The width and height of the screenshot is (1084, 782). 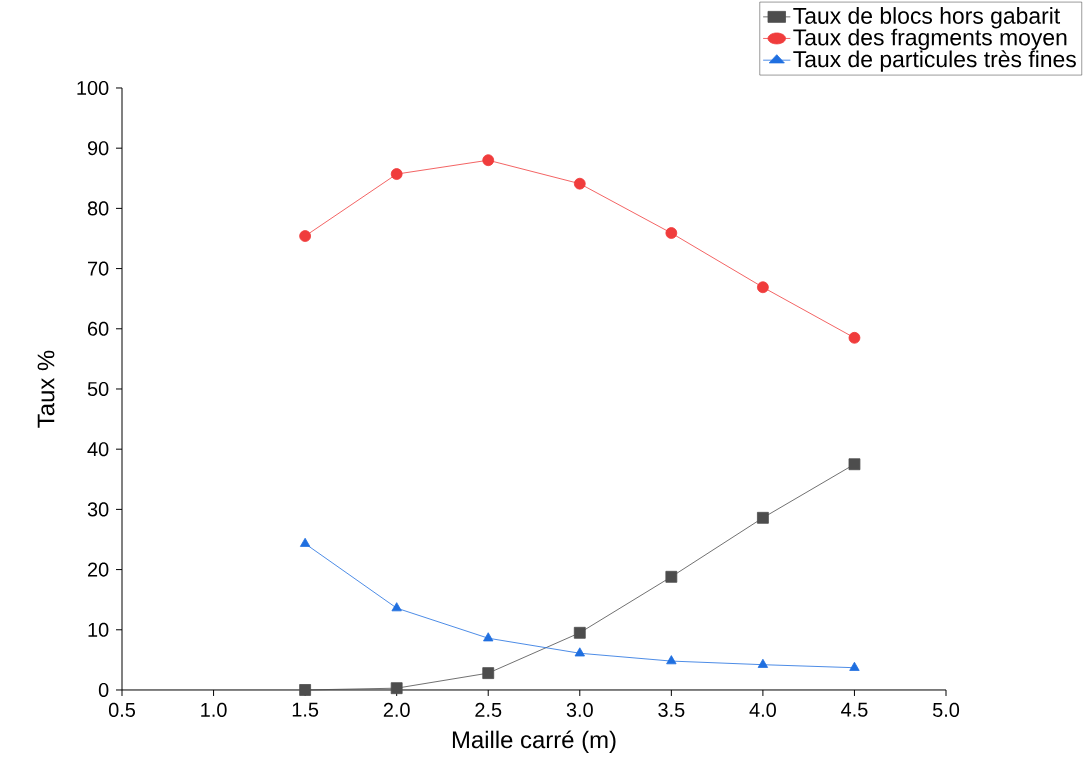 What do you see at coordinates (98, 509) in the screenshot?
I see `y-tick-label: 30` at bounding box center [98, 509].